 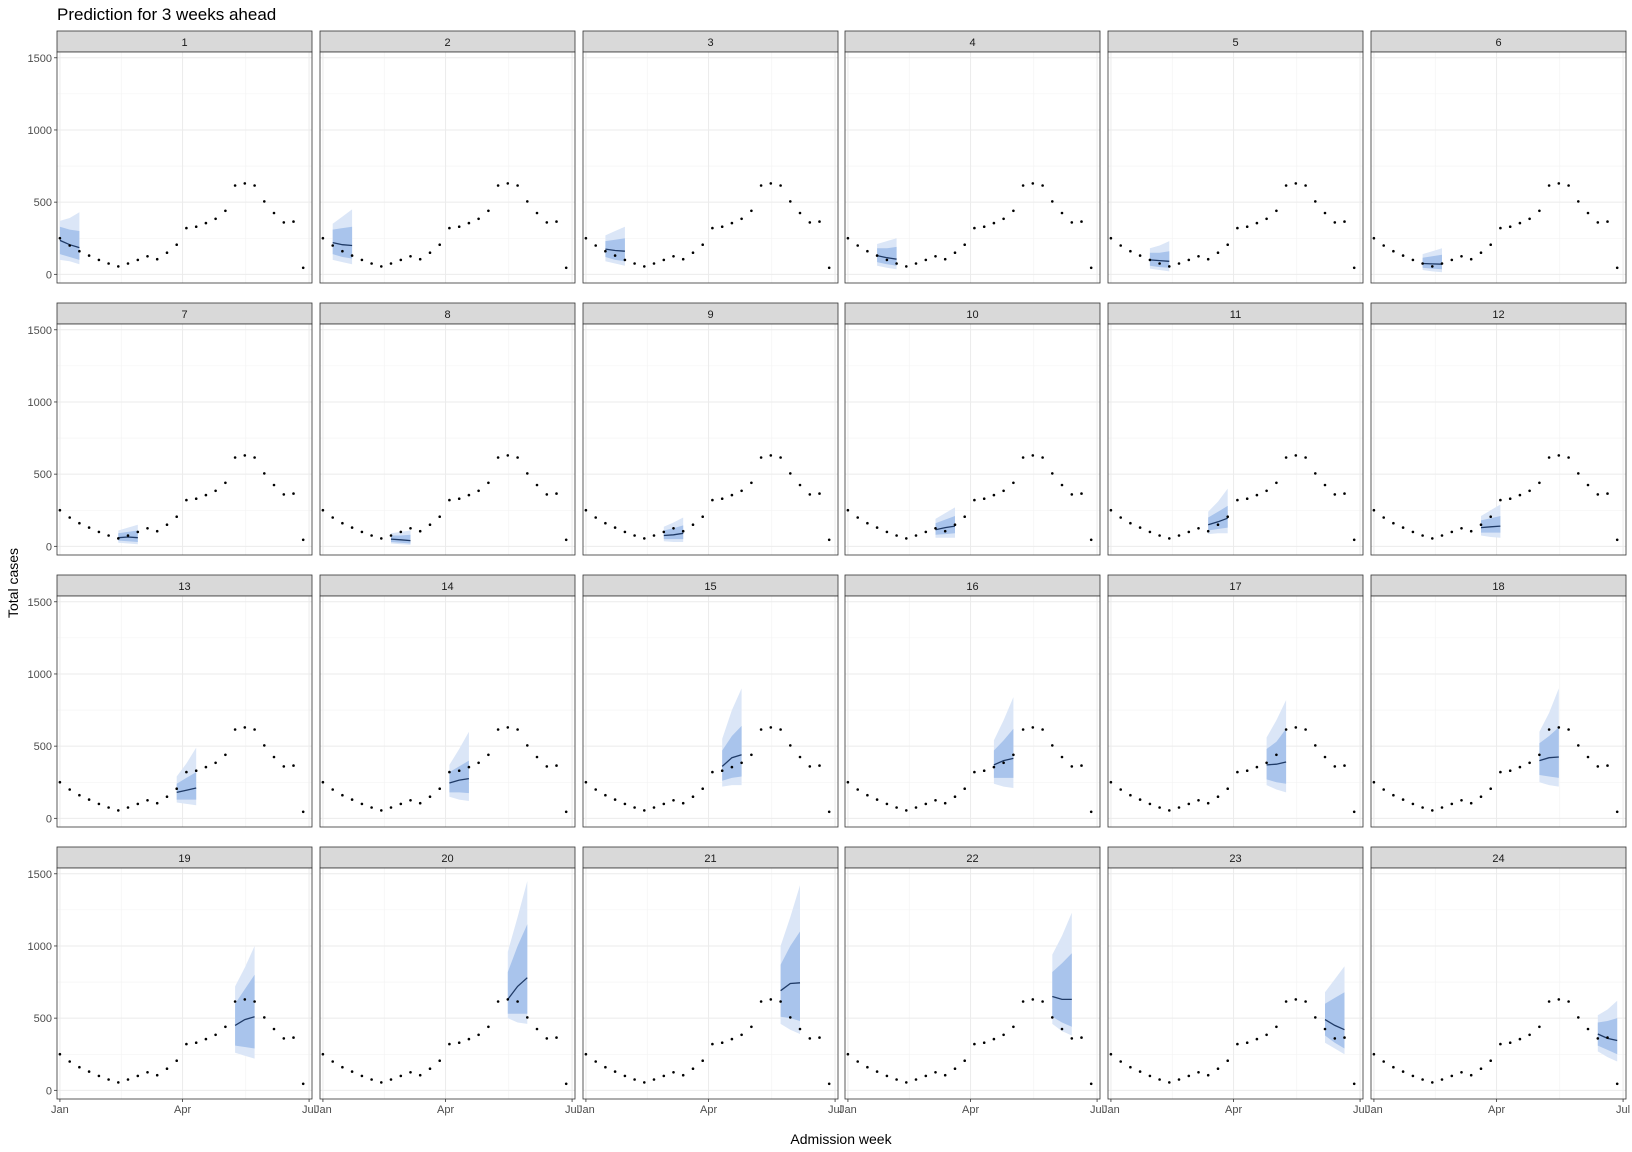 What do you see at coordinates (1235, 43) in the screenshot?
I see `panel-strip-label: 5` at bounding box center [1235, 43].